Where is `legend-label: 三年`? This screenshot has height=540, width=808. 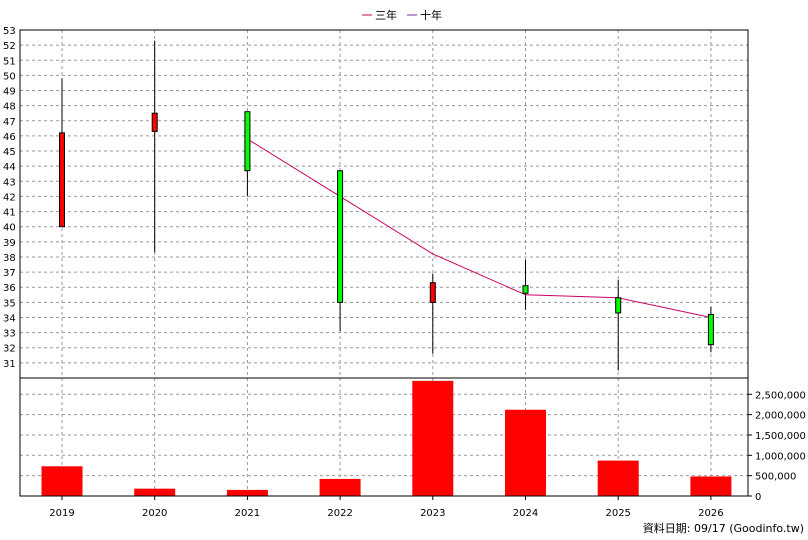 legend-label: 三年 is located at coordinates (386, 15).